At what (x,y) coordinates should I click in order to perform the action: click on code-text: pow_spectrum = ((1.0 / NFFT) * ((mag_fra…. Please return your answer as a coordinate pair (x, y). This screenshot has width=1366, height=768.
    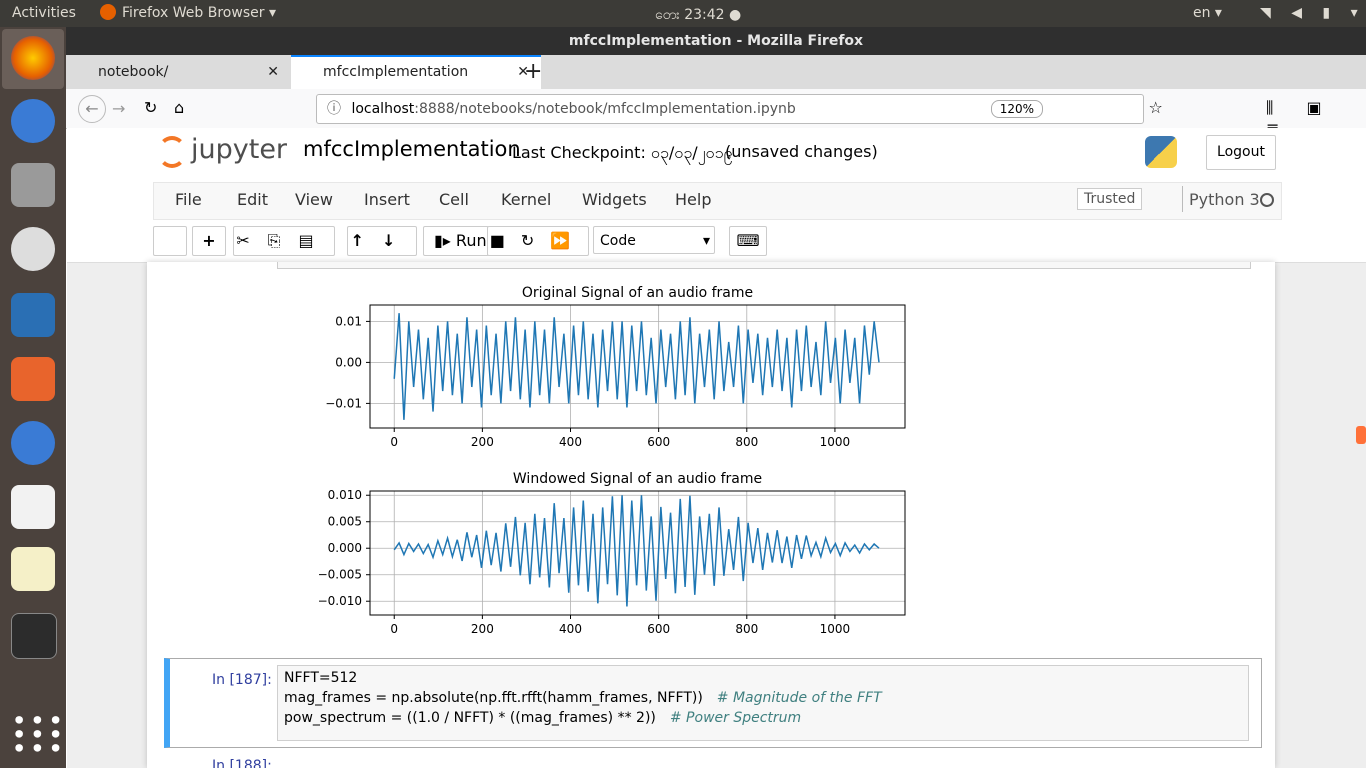
    Looking at the image, I should click on (470, 718).